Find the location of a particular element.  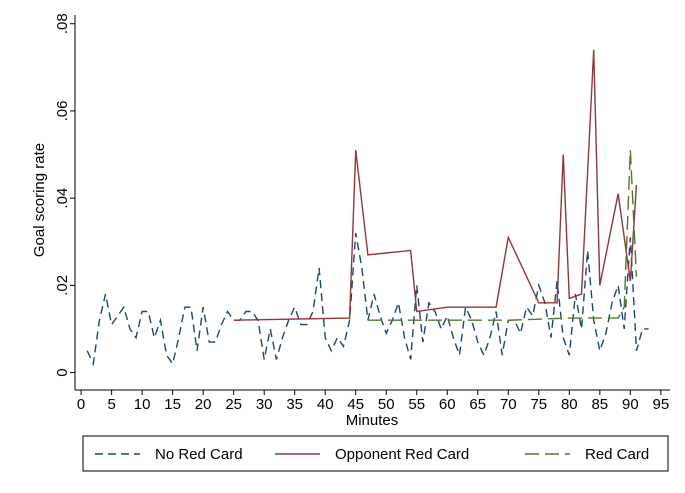

x-tick-label: 95 is located at coordinates (661, 404).